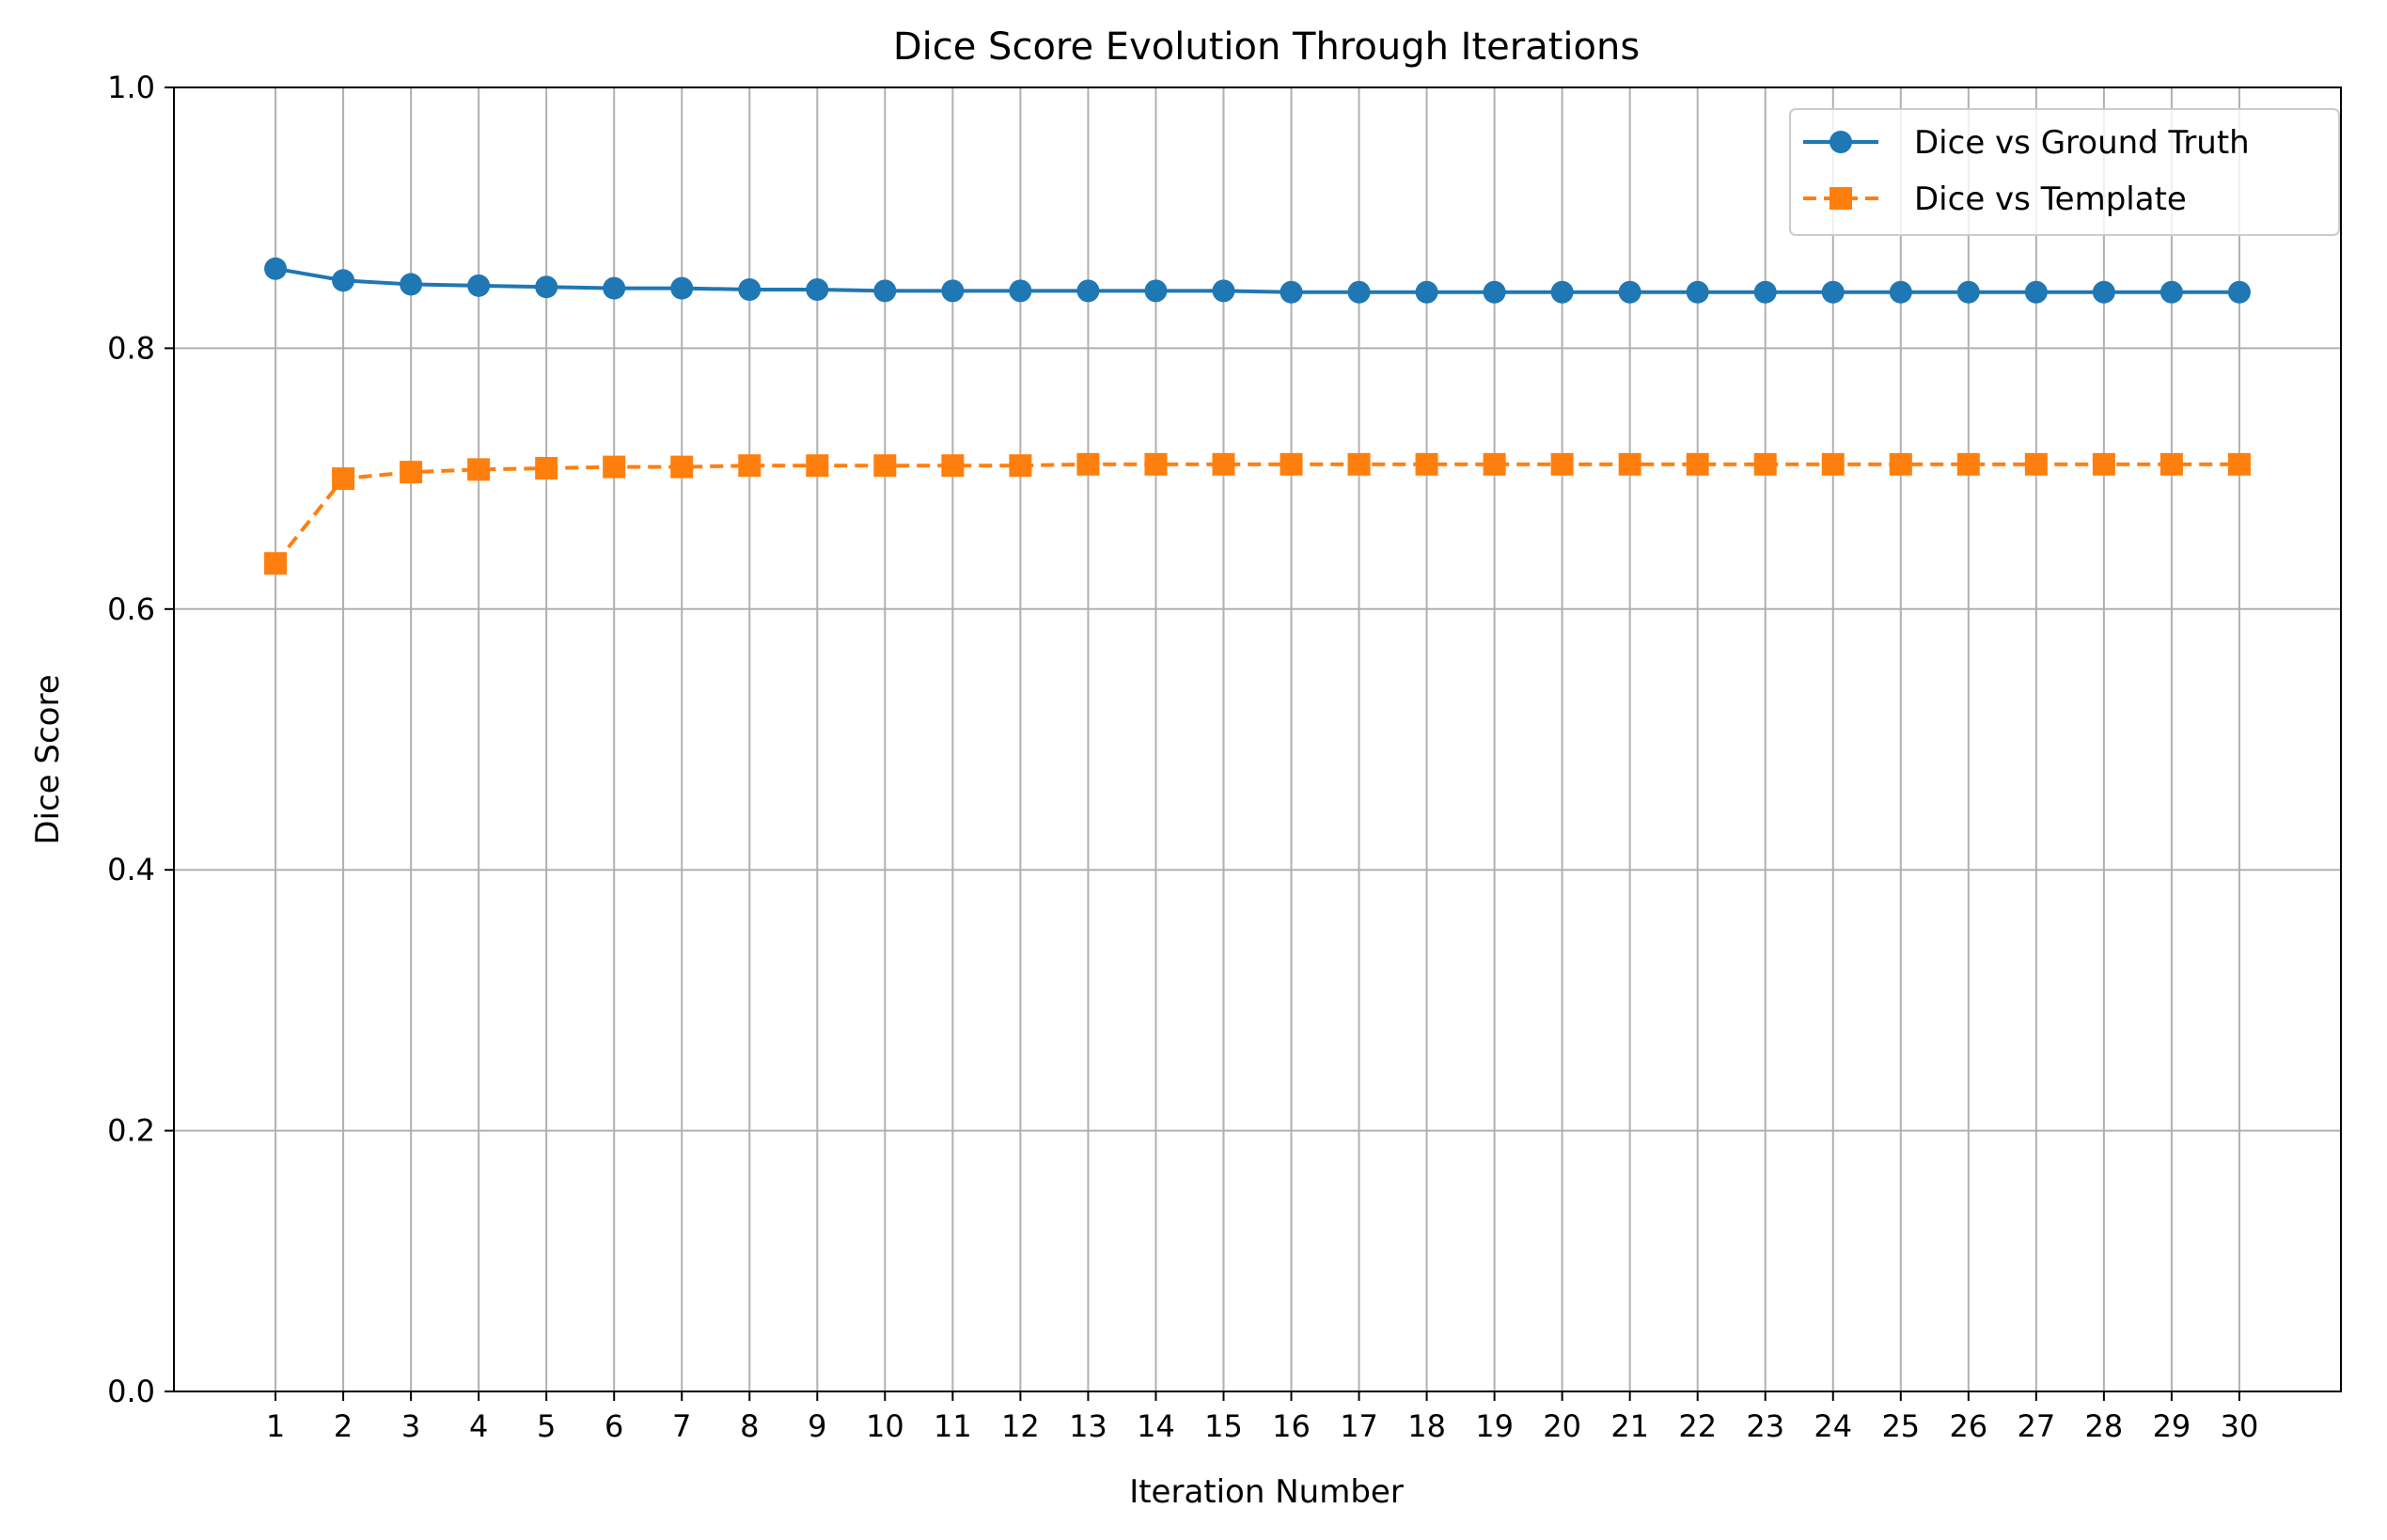 The height and width of the screenshot is (1540, 2387). What do you see at coordinates (275, 1426) in the screenshot?
I see `x-tick-label: 1` at bounding box center [275, 1426].